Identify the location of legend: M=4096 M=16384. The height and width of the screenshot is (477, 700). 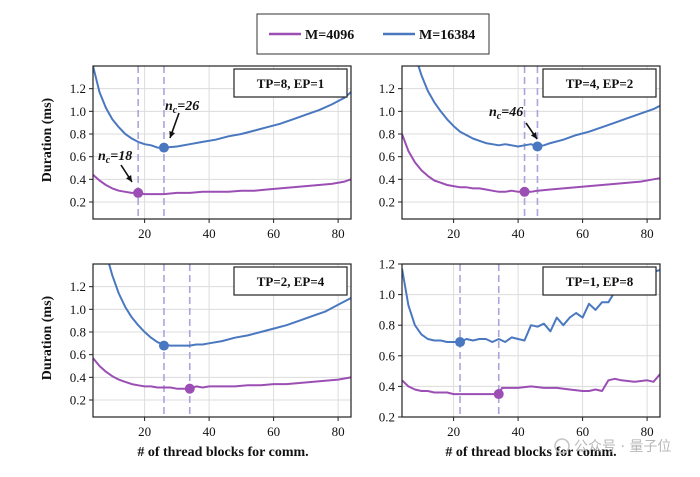
(373, 34).